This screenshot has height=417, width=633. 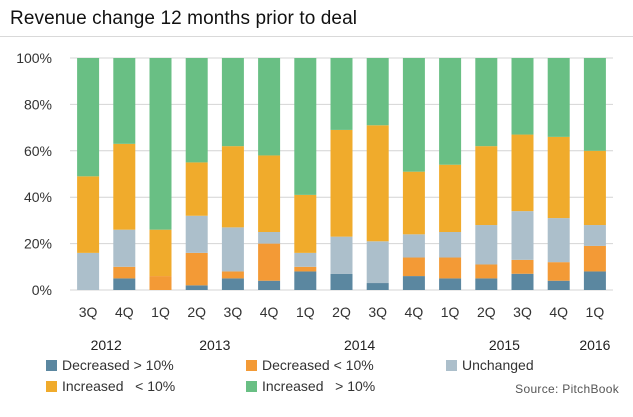 What do you see at coordinates (567, 389) in the screenshot?
I see `source-note: Source: PitchBook` at bounding box center [567, 389].